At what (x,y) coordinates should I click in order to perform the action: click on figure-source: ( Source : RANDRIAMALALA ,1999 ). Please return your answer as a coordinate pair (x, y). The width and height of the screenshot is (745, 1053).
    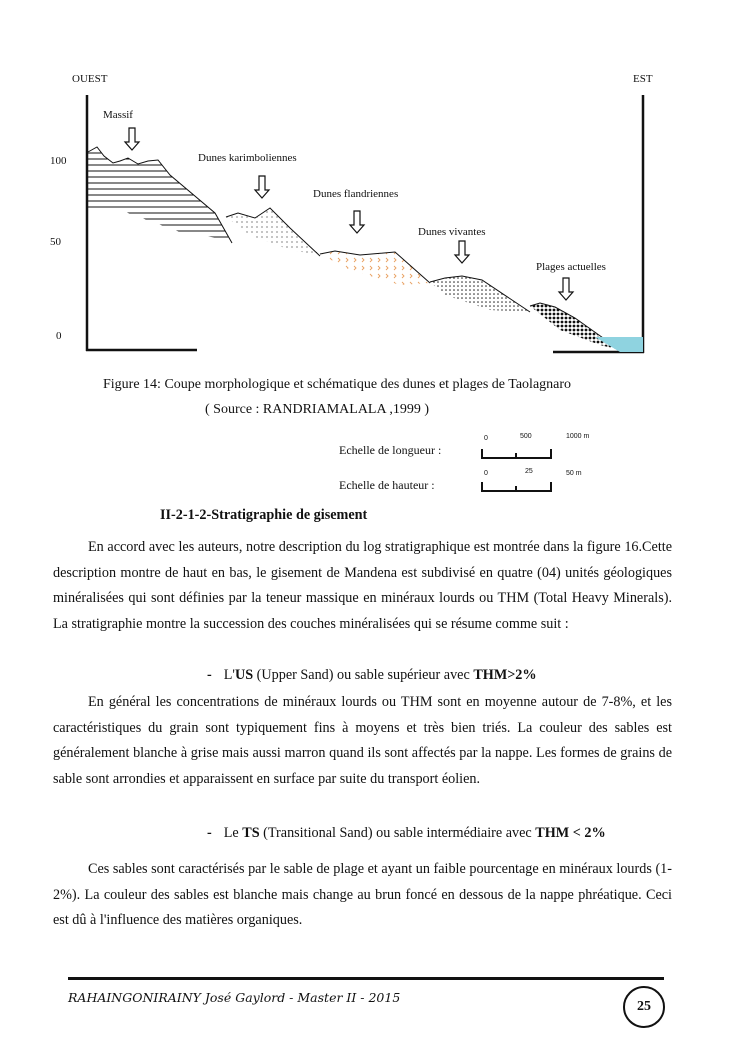
    Looking at the image, I should click on (317, 409).